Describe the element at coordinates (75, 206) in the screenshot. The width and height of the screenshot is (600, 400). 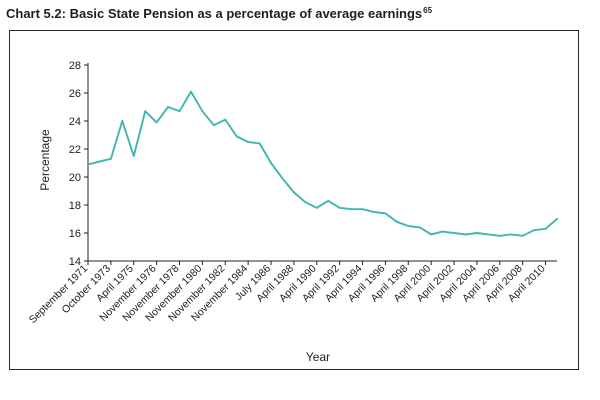
I see `y-tick-label: 18` at that location.